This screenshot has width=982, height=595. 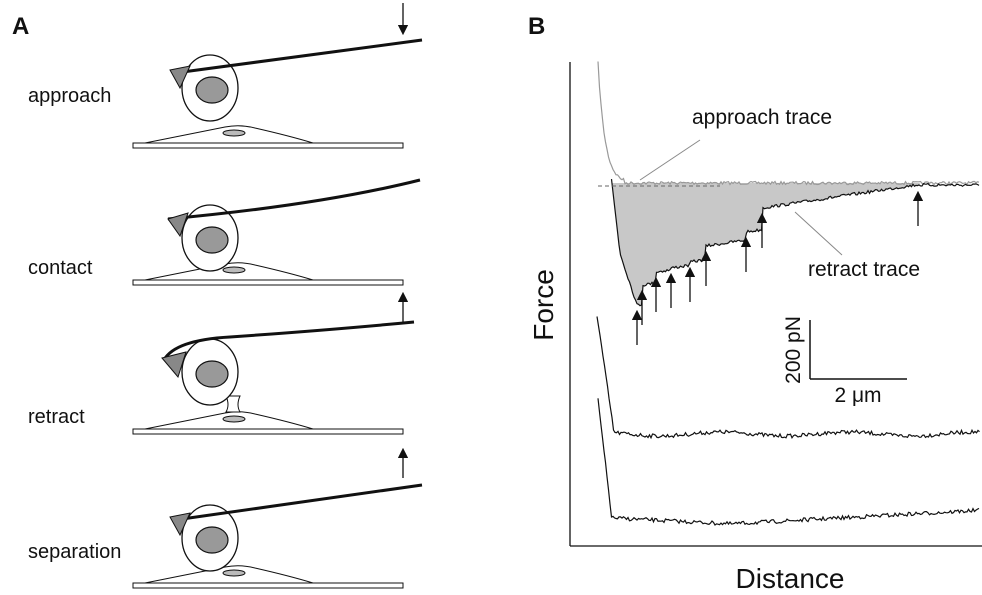 I want to click on step-label: separation, so click(x=74, y=552).